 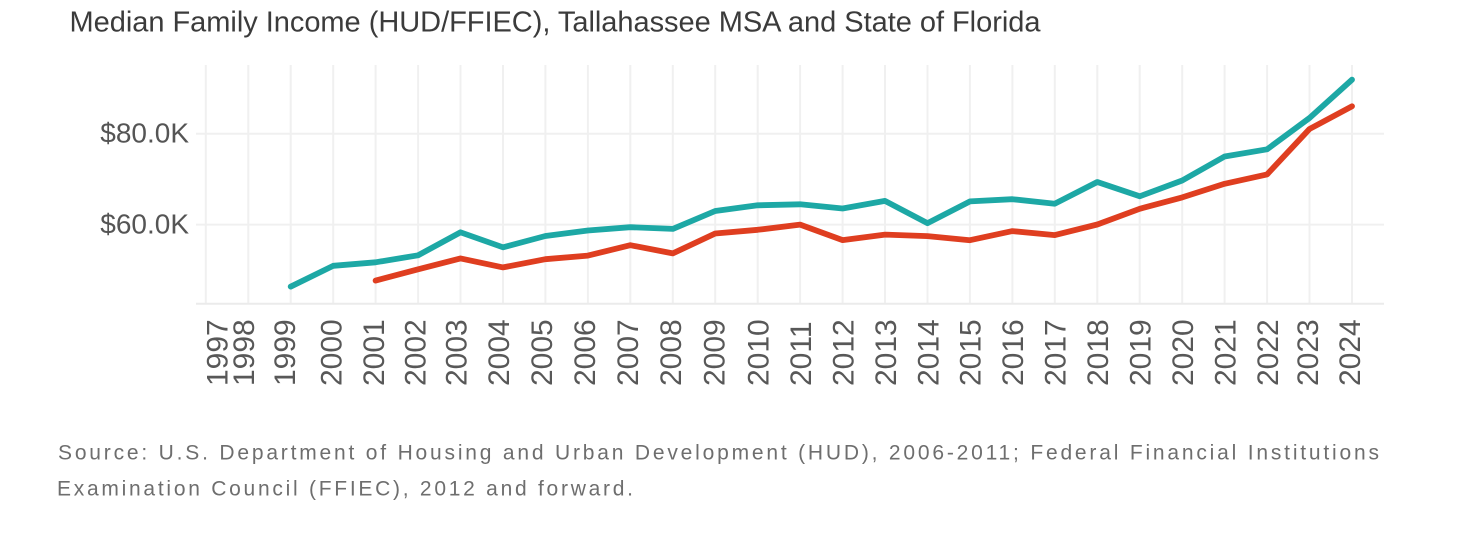 I want to click on svg-text: 2001, so click(x=374, y=352).